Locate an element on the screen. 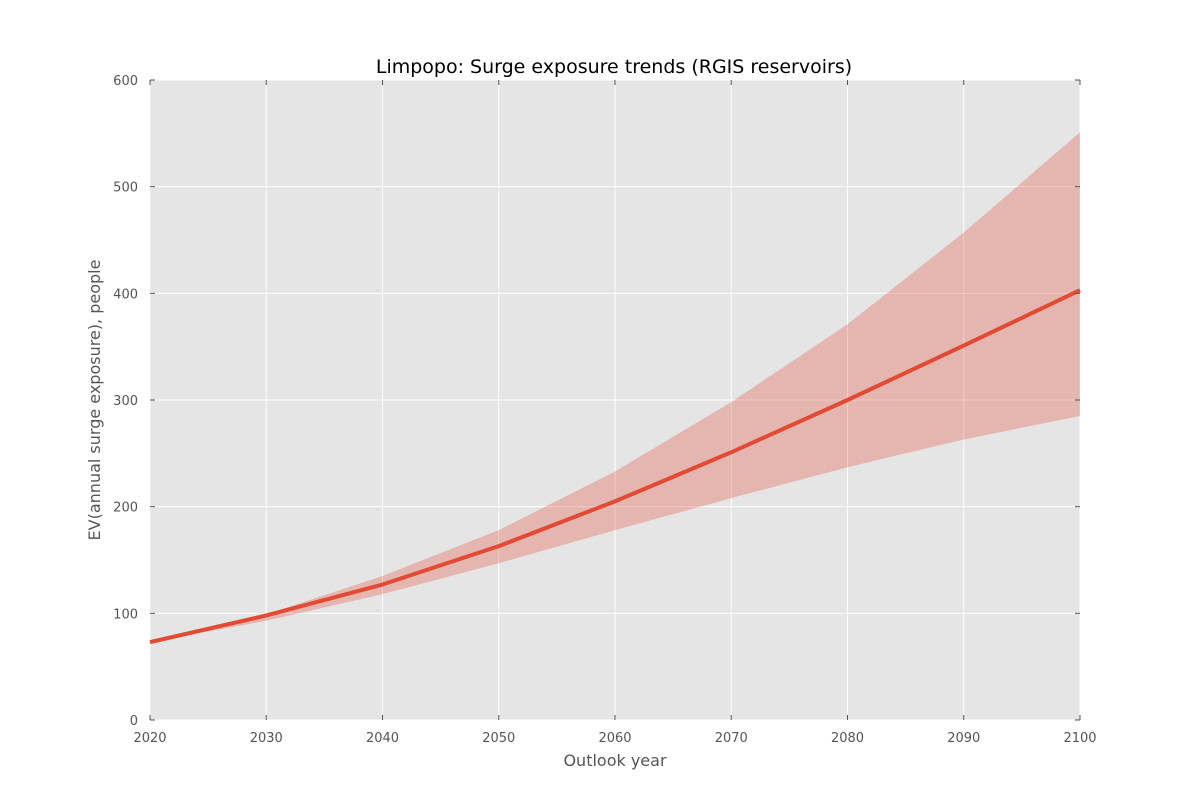  x-tick-label: 2100 is located at coordinates (1079, 738).